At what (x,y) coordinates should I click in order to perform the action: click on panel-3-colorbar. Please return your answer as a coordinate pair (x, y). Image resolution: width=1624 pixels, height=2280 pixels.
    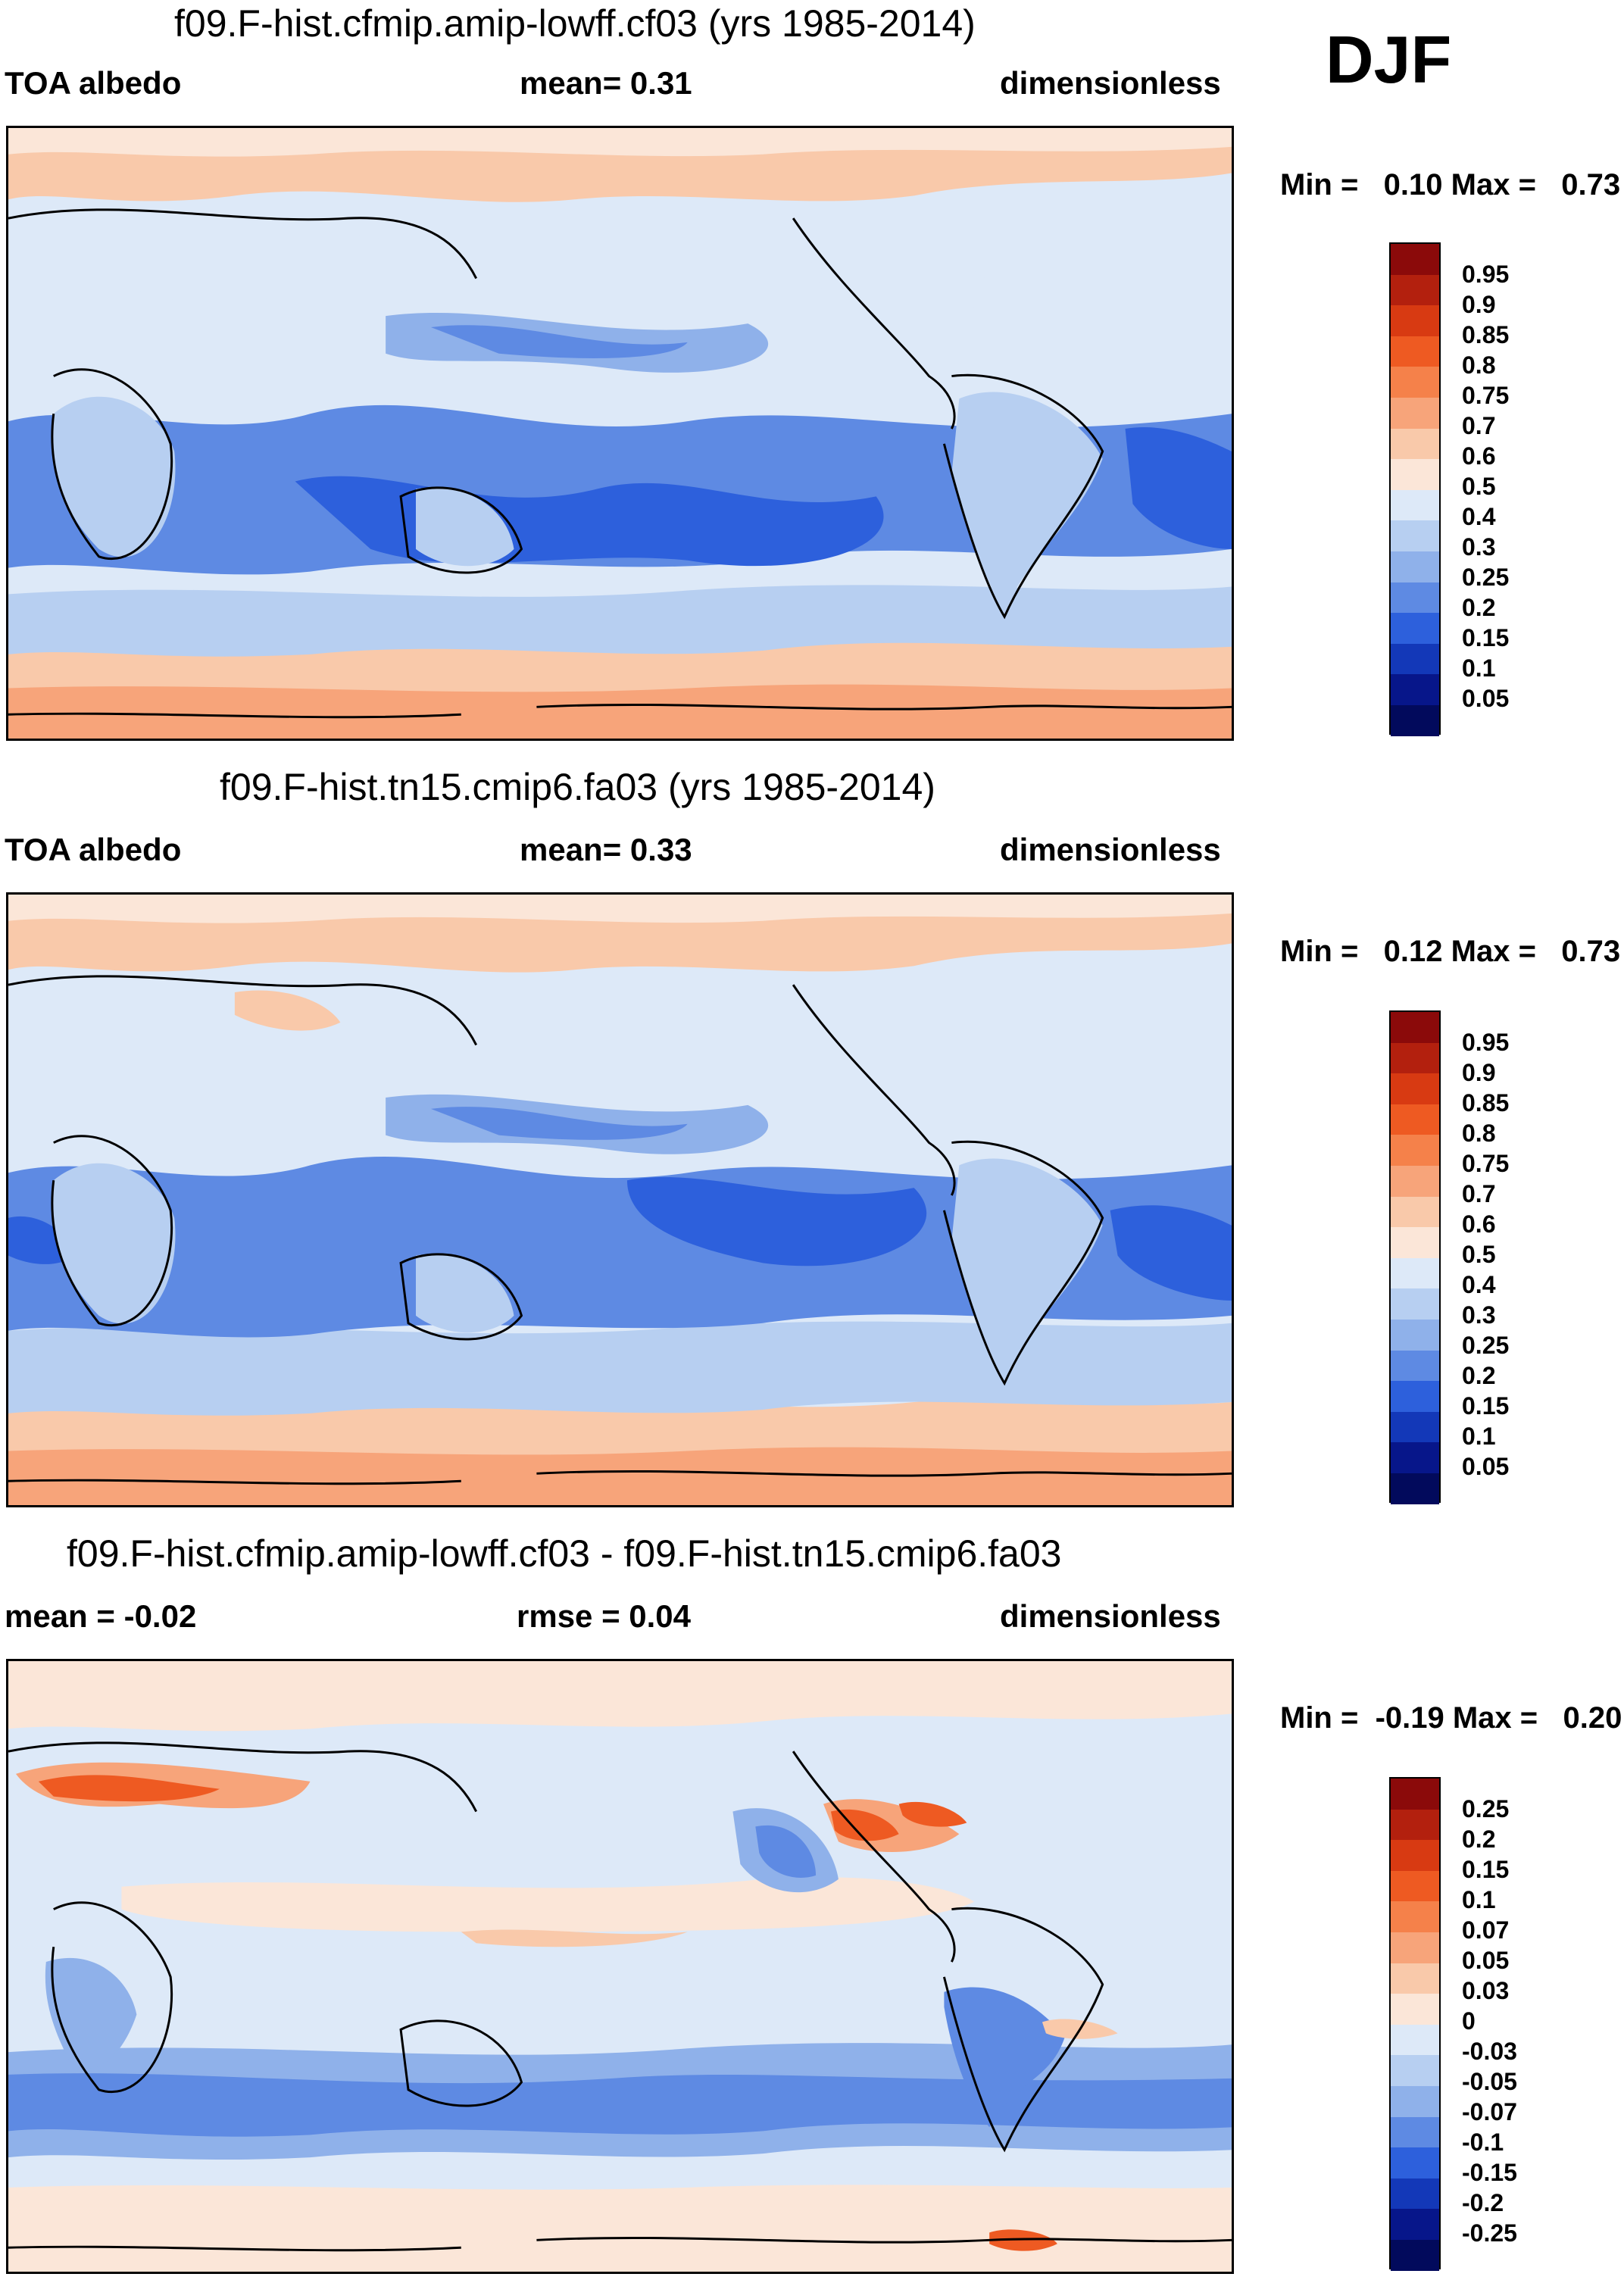
    Looking at the image, I should click on (1415, 2024).